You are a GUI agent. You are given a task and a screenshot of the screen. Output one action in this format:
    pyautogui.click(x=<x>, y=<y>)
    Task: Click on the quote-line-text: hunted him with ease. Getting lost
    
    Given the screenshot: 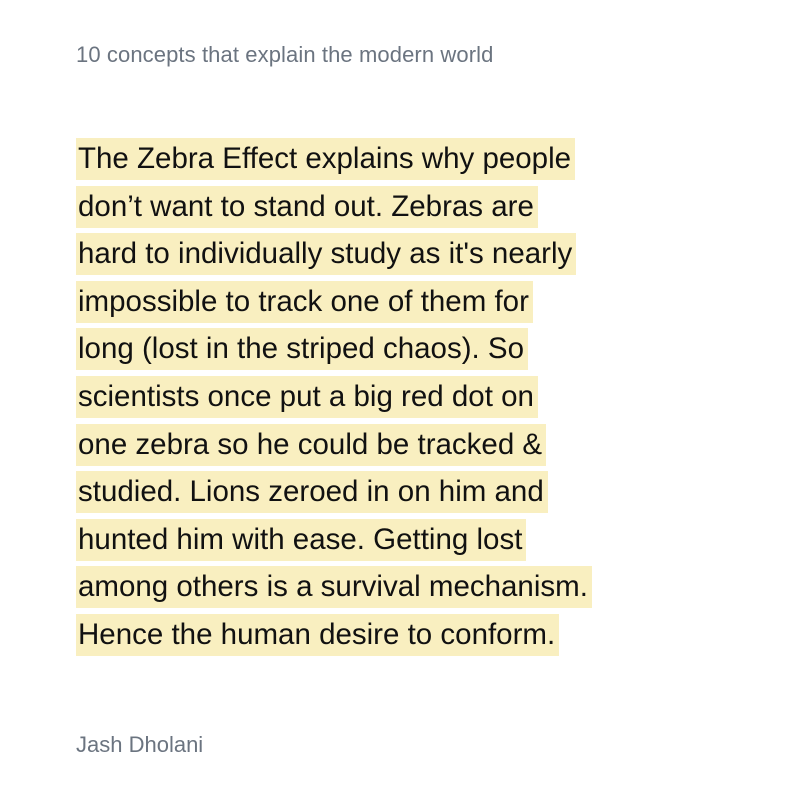 What is the action you would take?
    pyautogui.click(x=301, y=539)
    